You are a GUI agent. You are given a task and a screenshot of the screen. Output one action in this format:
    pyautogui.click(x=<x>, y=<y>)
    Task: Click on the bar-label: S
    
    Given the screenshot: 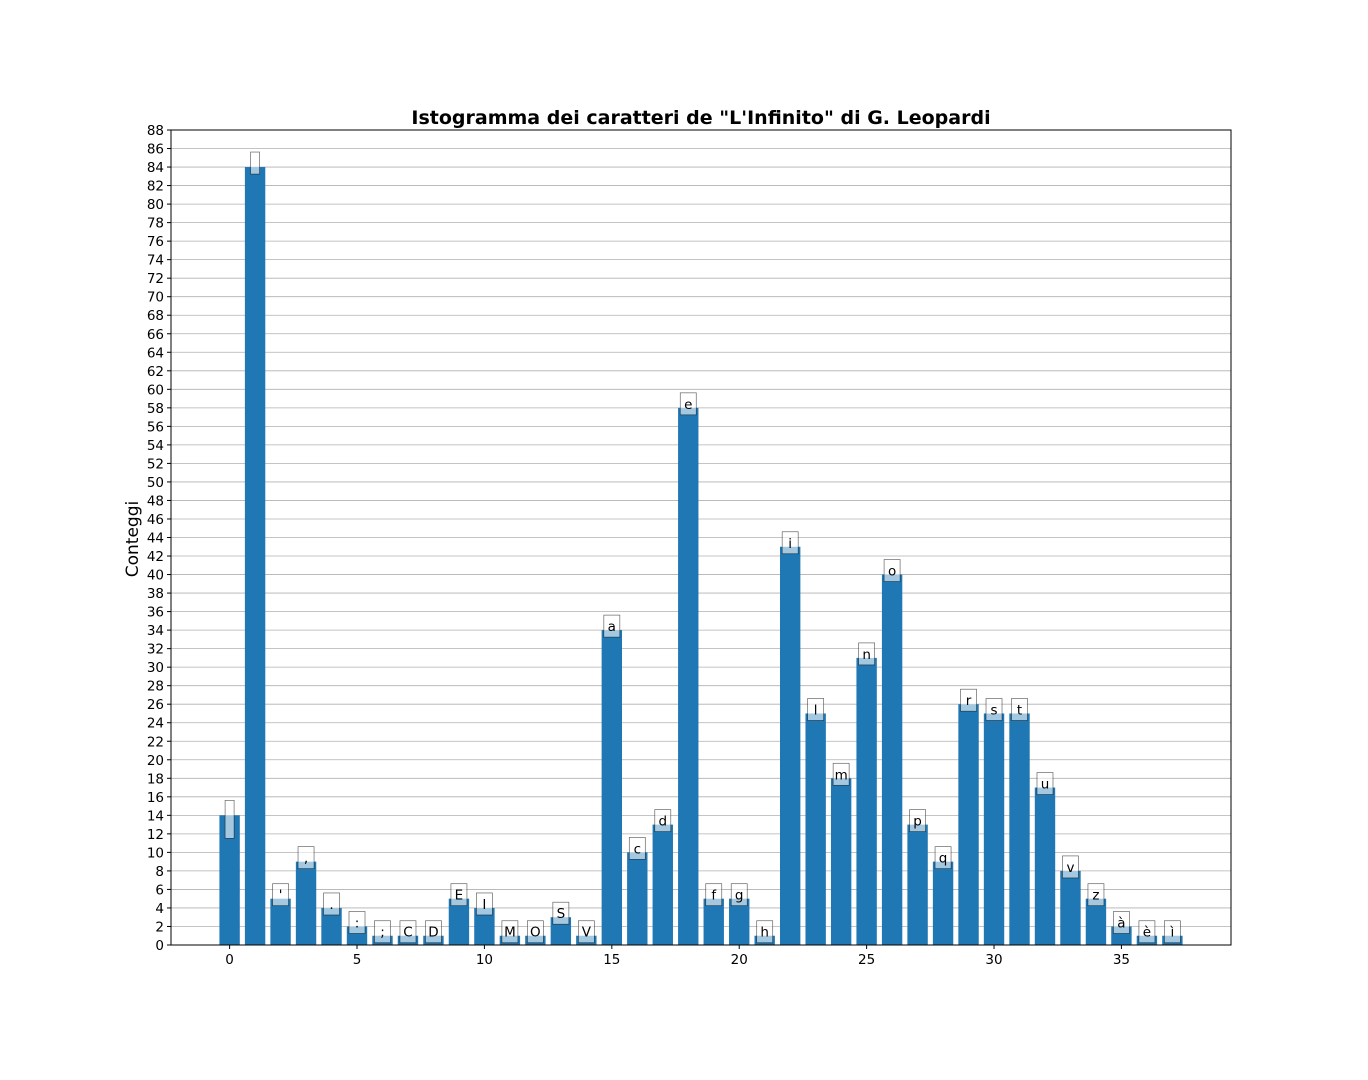 What is the action you would take?
    pyautogui.click(x=561, y=914)
    